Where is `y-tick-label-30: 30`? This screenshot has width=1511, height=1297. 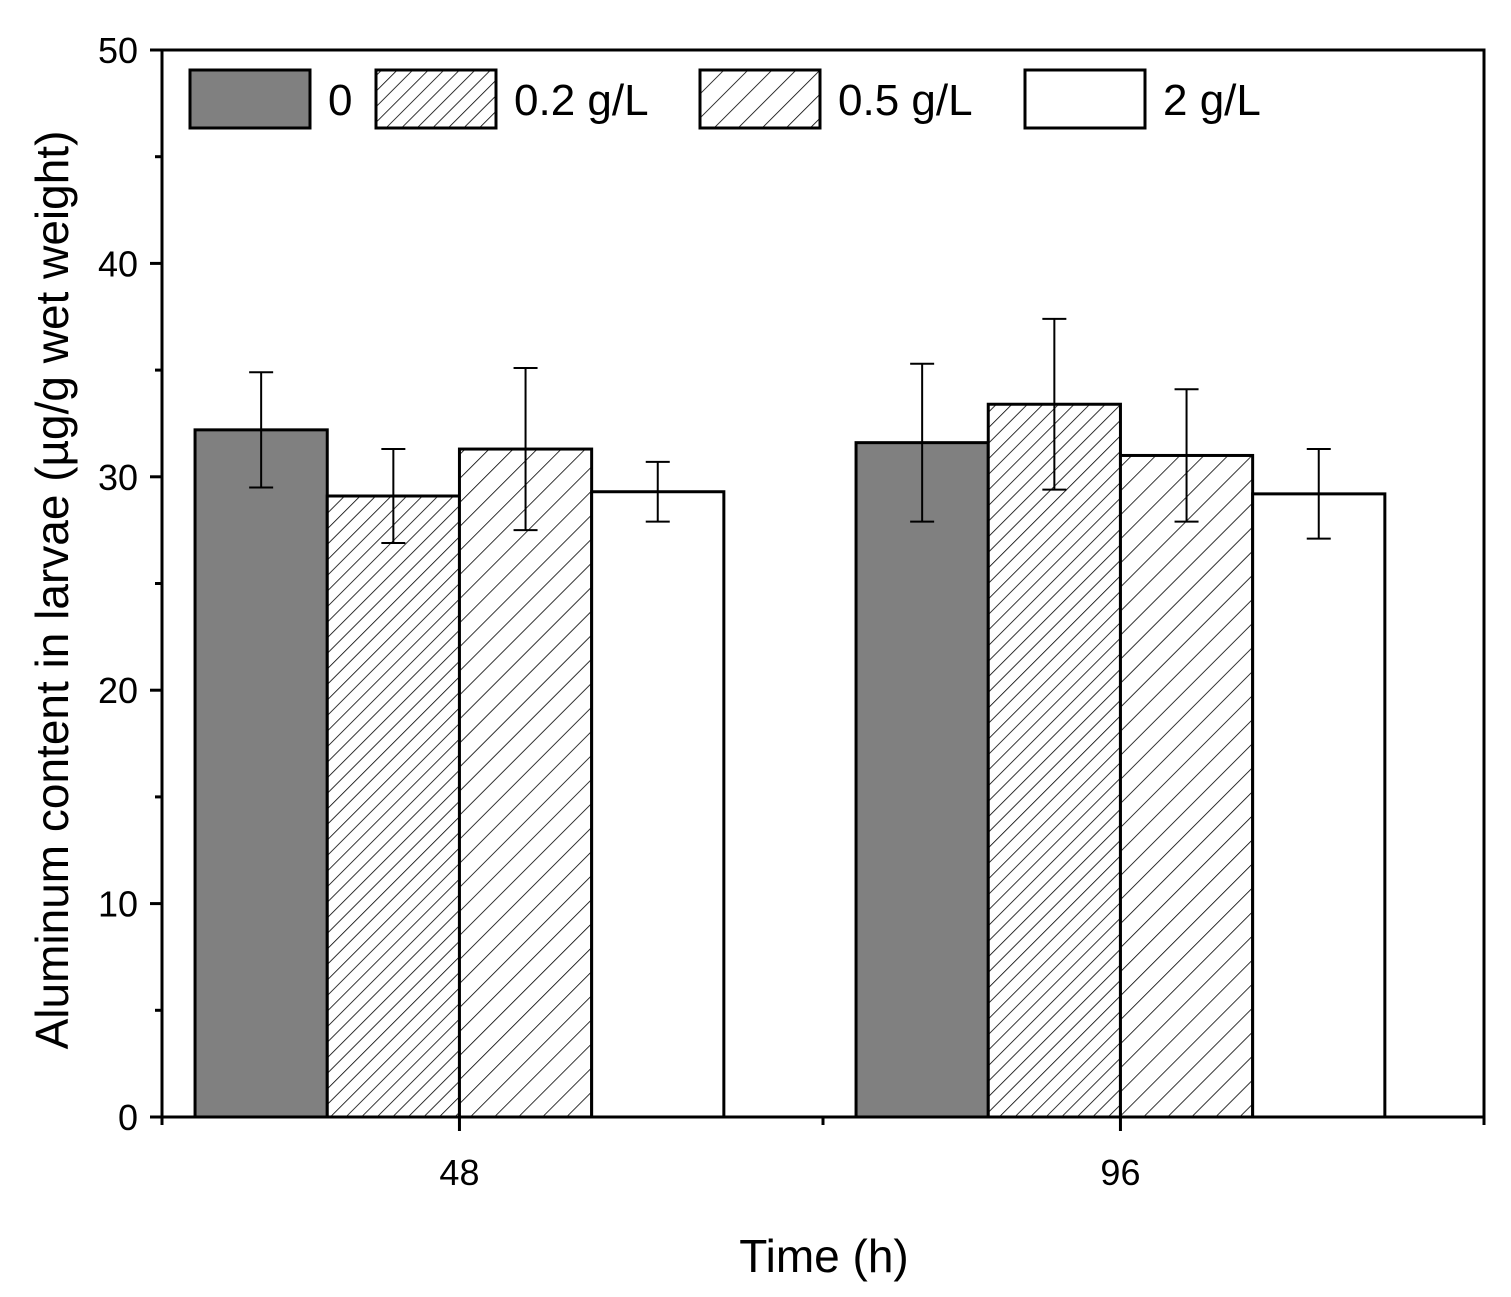
y-tick-label-30: 30 is located at coordinates (118, 477).